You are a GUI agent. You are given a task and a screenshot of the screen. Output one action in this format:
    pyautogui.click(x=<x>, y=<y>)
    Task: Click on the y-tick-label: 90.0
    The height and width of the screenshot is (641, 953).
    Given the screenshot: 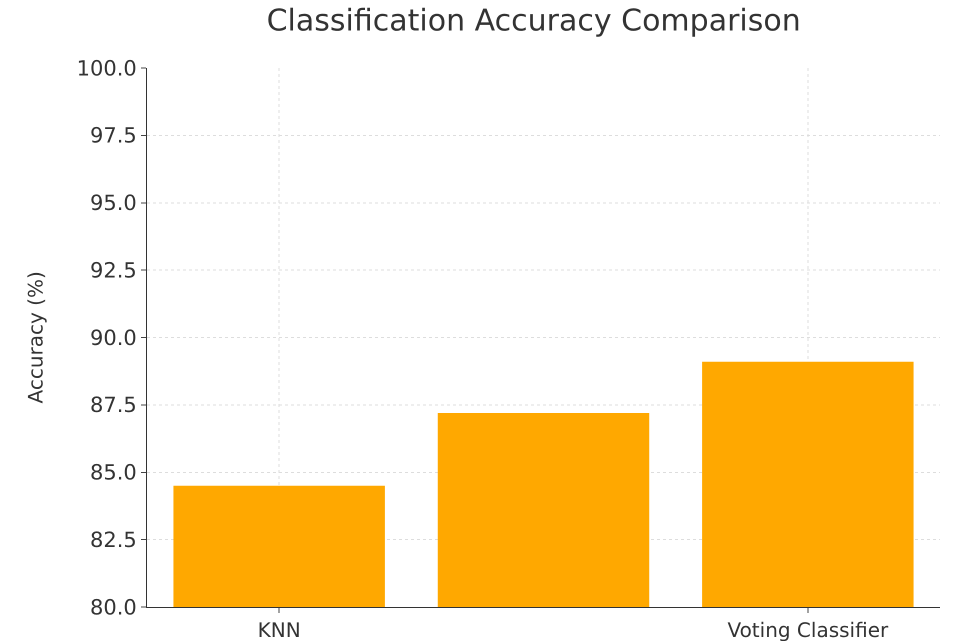 What is the action you would take?
    pyautogui.click(x=113, y=338)
    